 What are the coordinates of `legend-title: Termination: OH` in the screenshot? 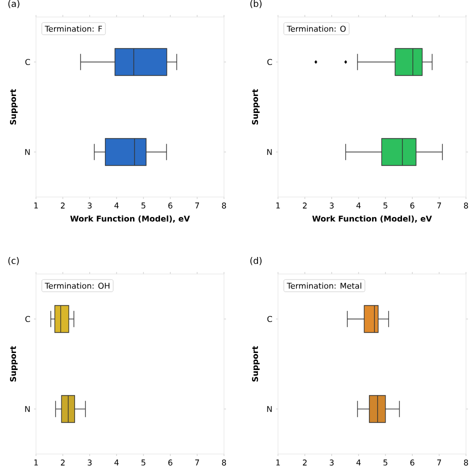 It's located at (77, 285).